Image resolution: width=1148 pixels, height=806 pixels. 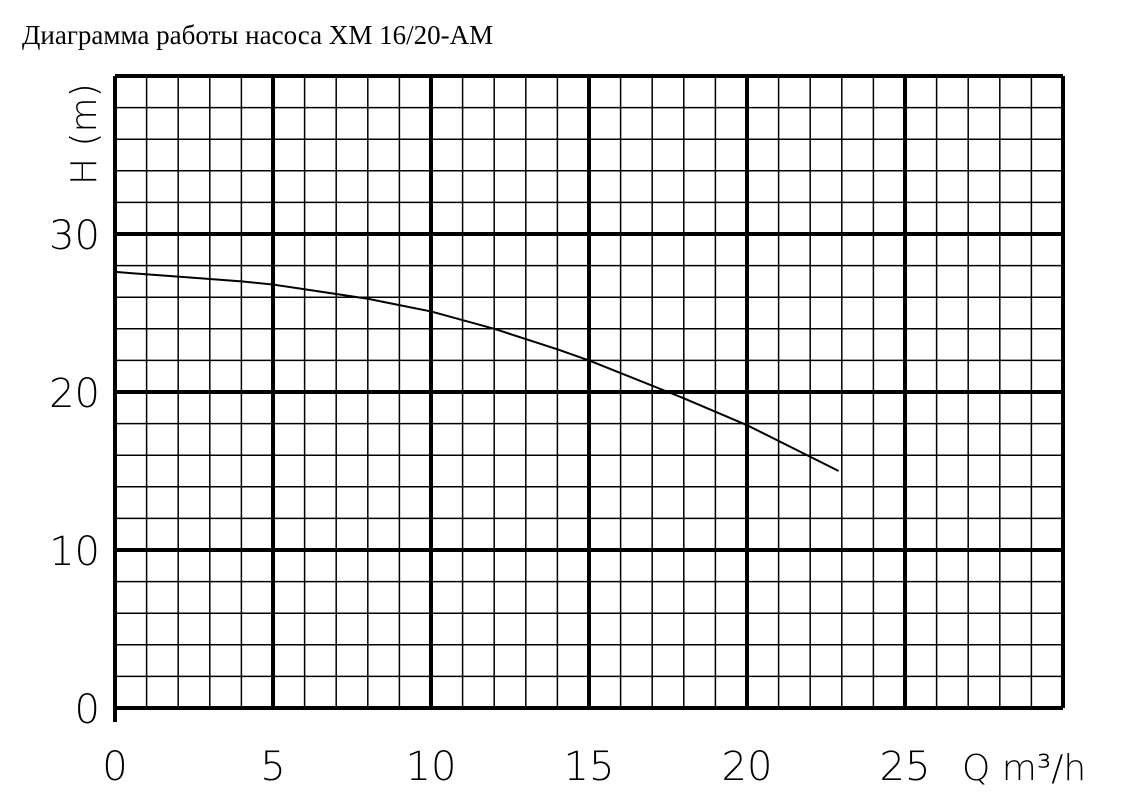 What do you see at coordinates (87, 710) in the screenshot?
I see `y-tick-label: 0` at bounding box center [87, 710].